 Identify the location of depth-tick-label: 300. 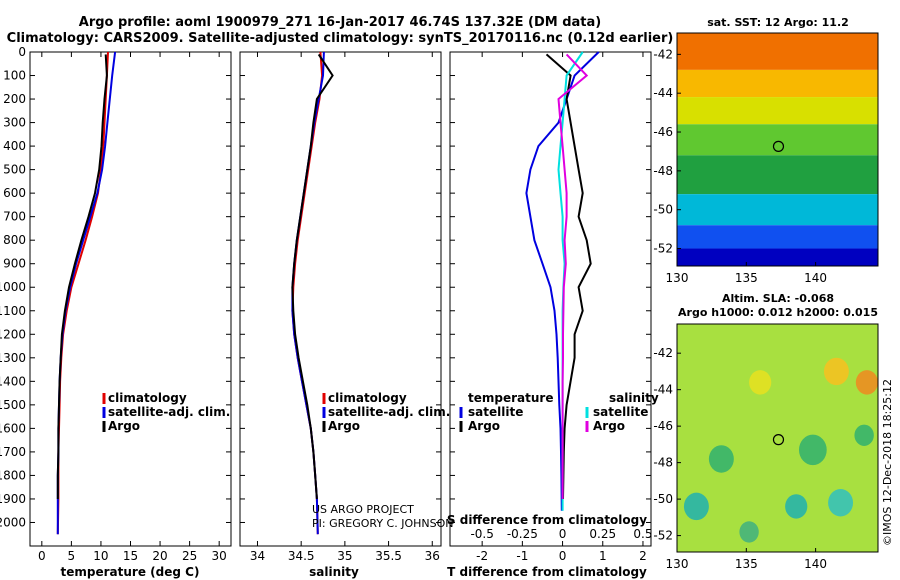
(14, 123).